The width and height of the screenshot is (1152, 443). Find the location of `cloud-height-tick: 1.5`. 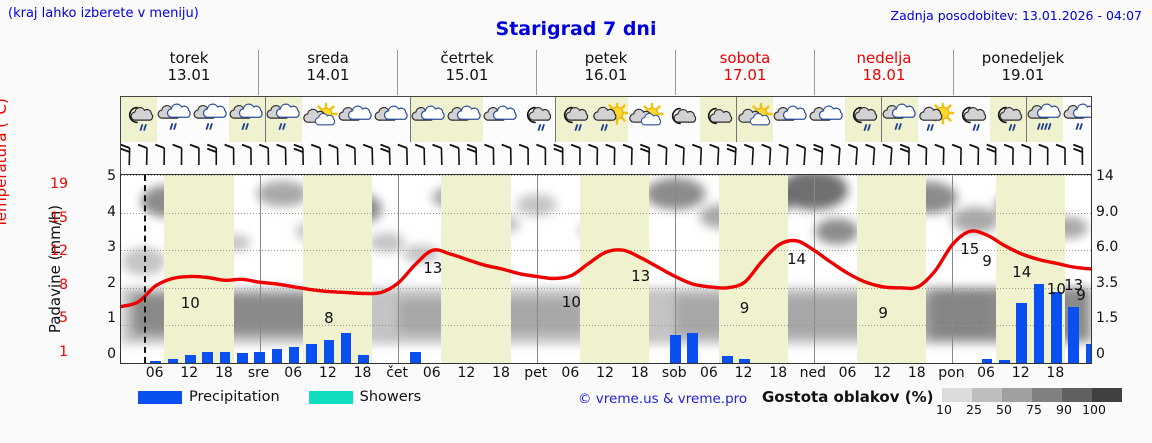

cloud-height-tick: 1.5 is located at coordinates (1107, 318).